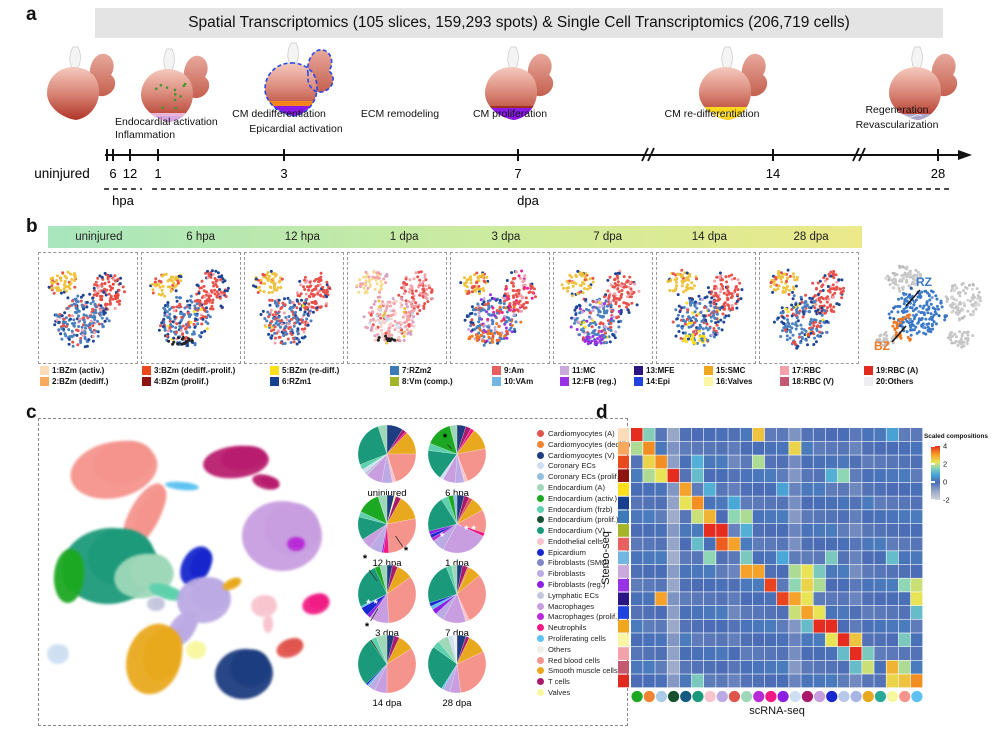 This screenshot has width=1000, height=731. What do you see at coordinates (623, 653) in the screenshot?
I see `row-annotation-cell` at bounding box center [623, 653].